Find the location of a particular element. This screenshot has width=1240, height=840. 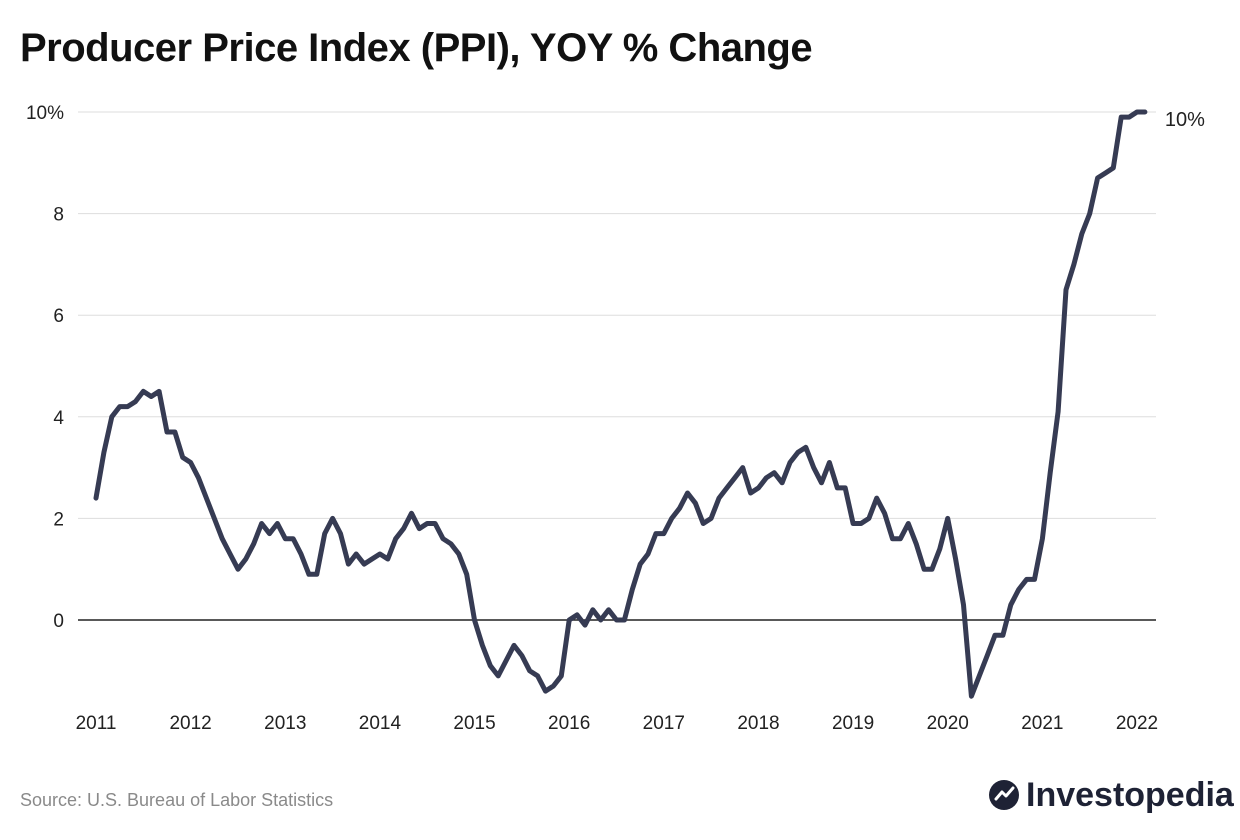

x-tick-label: 2017 is located at coordinates (664, 723).